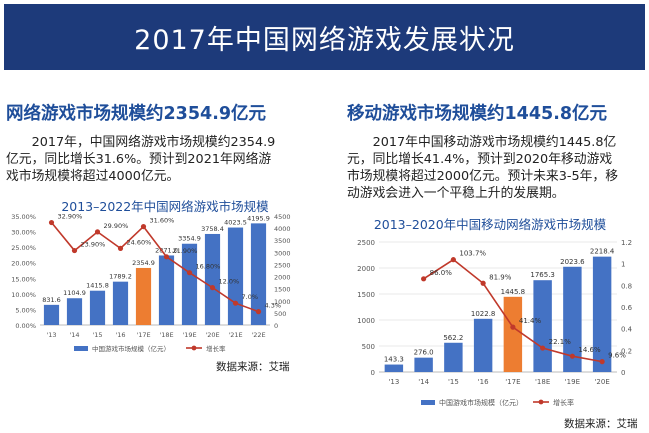 This screenshot has height=433, width=649. I want to click on left-chart-title: 2013–2022年中国网络游戏市场规模, so click(165, 206).